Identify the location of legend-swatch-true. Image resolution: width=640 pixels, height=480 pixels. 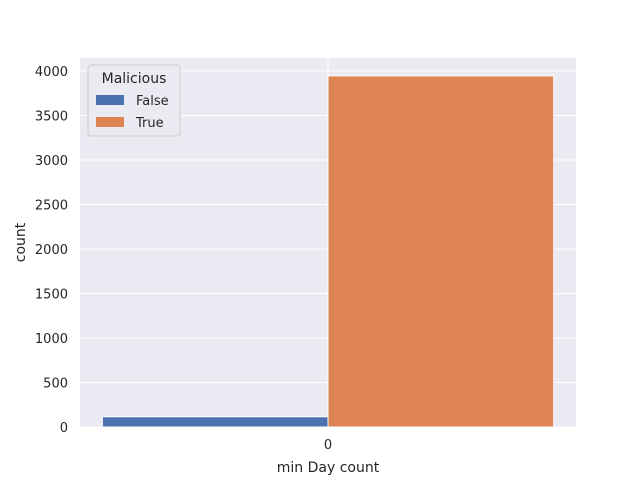
(110, 122).